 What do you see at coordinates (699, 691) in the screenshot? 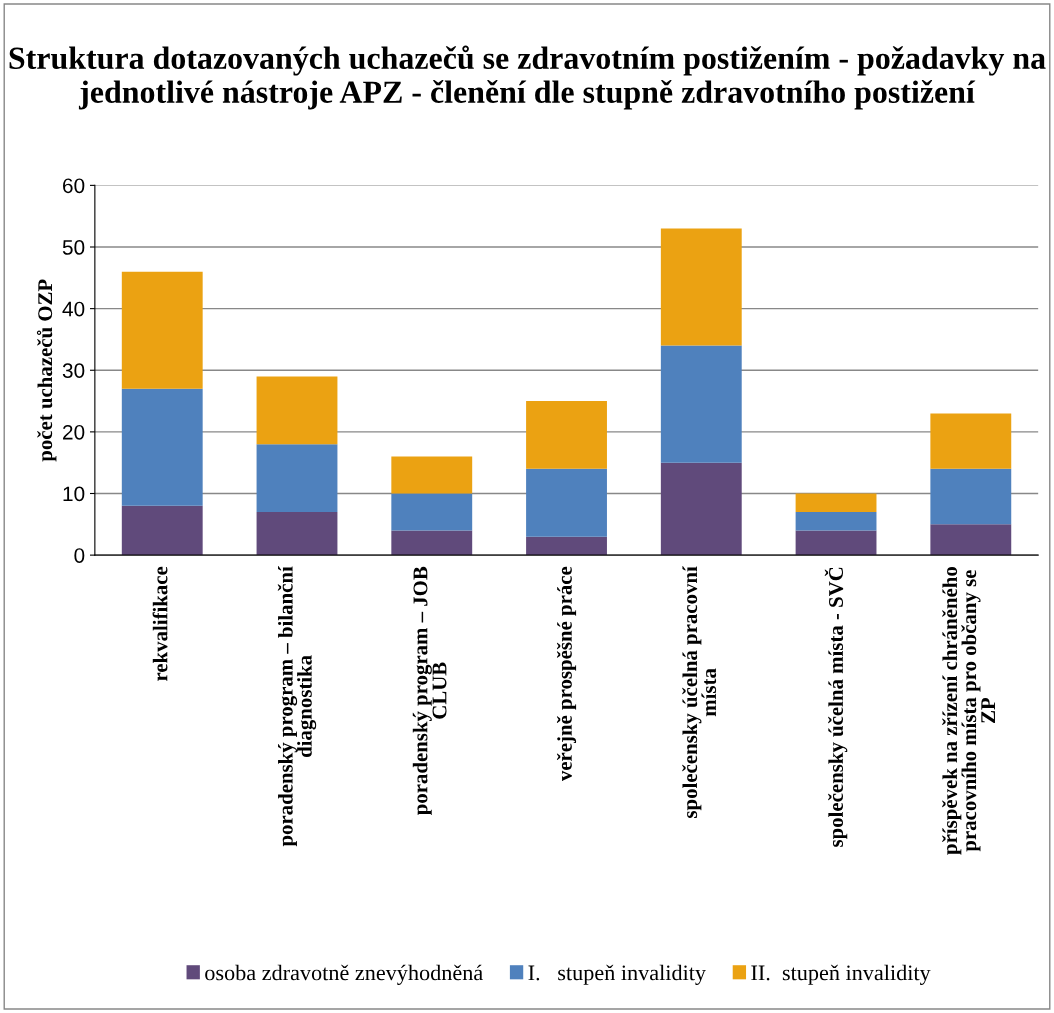
I see `x-tick-label: společensky účelná pracovní místa` at bounding box center [699, 691].